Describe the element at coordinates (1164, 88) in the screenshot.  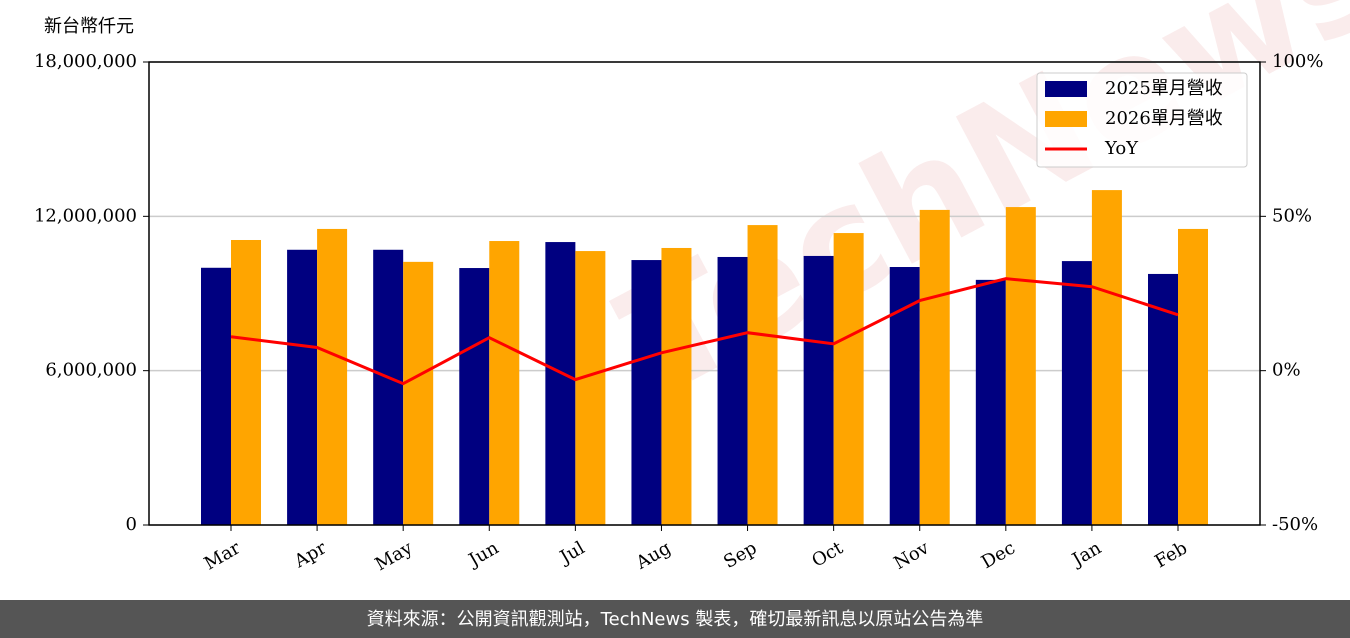
I see `legend-label: 2025單月營收` at that location.